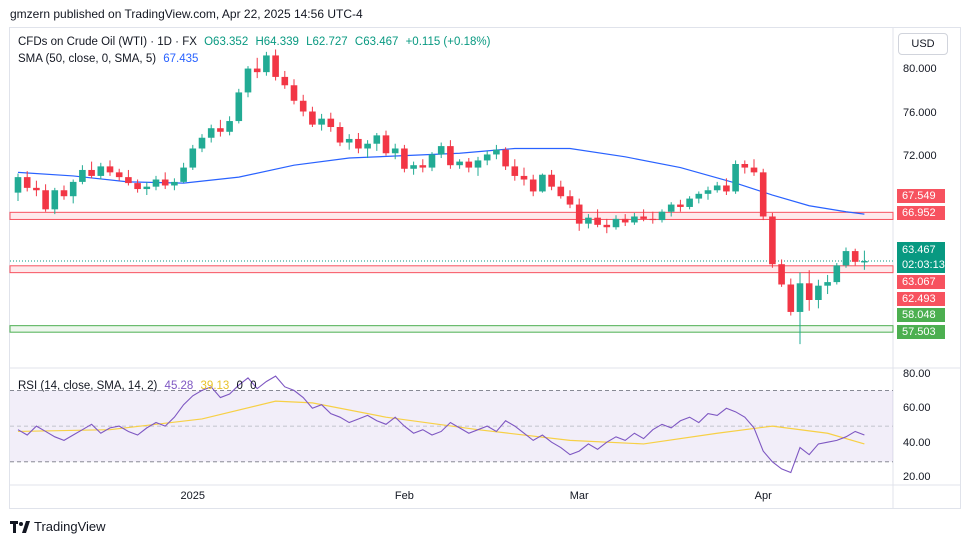  I want to click on brand-name: TradingView, so click(70, 526).